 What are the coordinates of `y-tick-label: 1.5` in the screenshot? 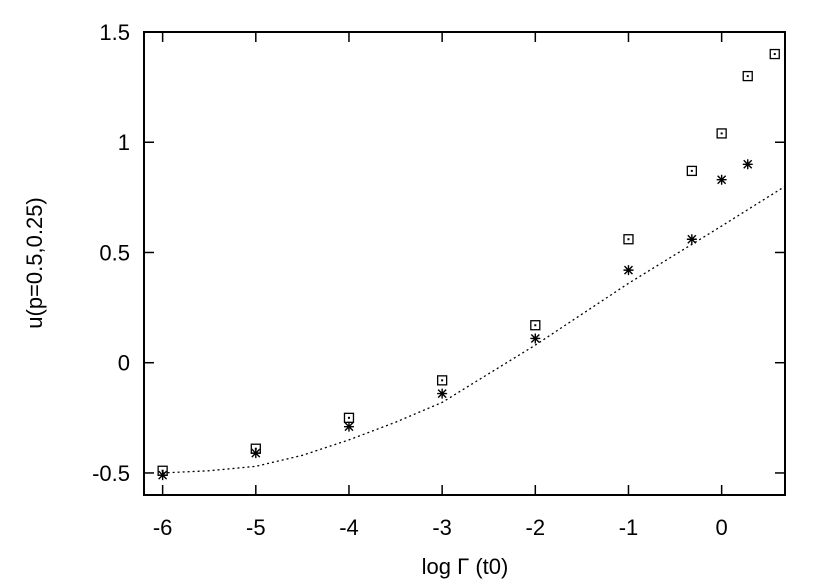 It's located at (114, 32).